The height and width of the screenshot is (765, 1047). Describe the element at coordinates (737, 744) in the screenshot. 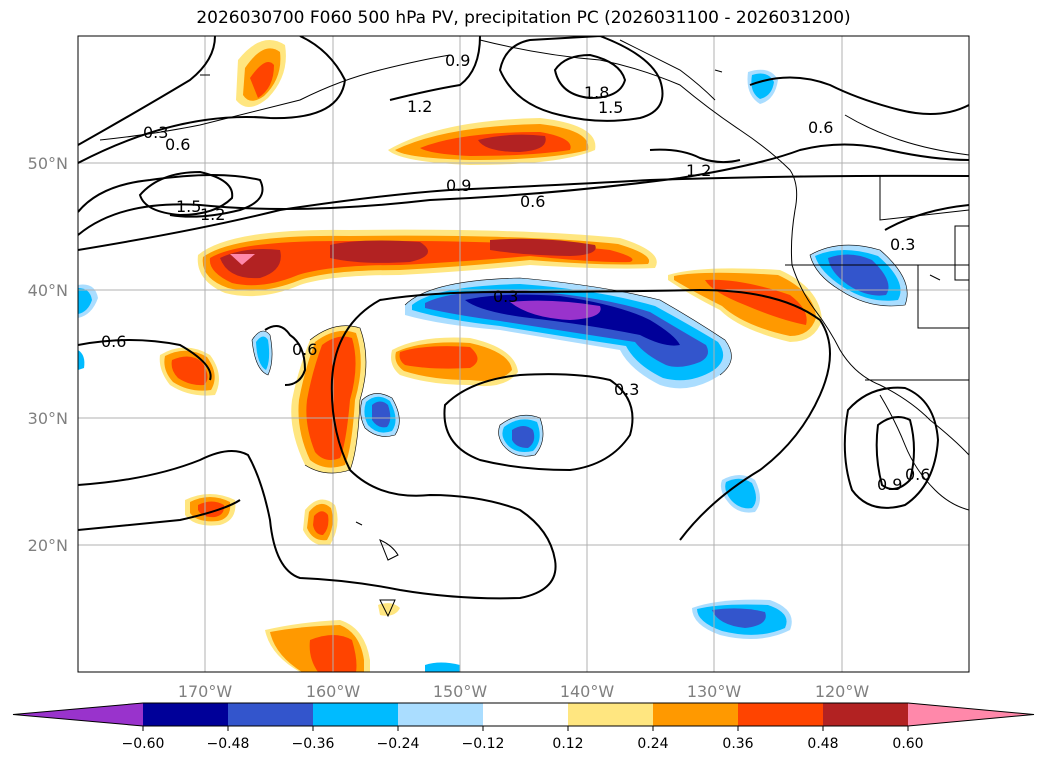

I see `colorbar-tick-label: 0.36` at that location.